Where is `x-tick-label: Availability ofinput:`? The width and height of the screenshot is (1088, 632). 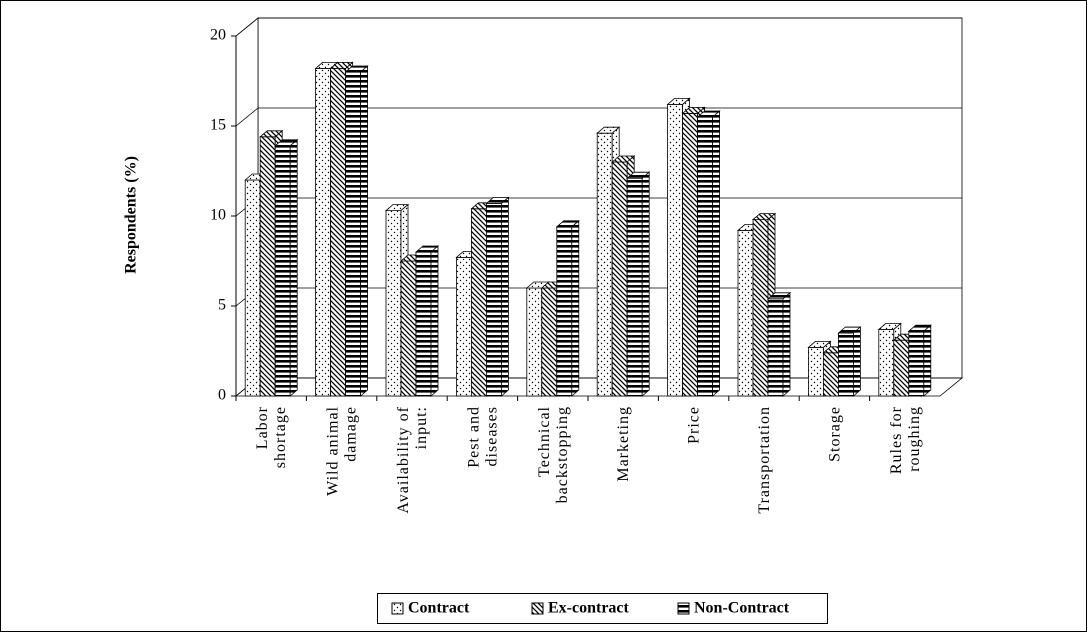
x-tick-label: Availability ofinput: is located at coordinates (412, 460).